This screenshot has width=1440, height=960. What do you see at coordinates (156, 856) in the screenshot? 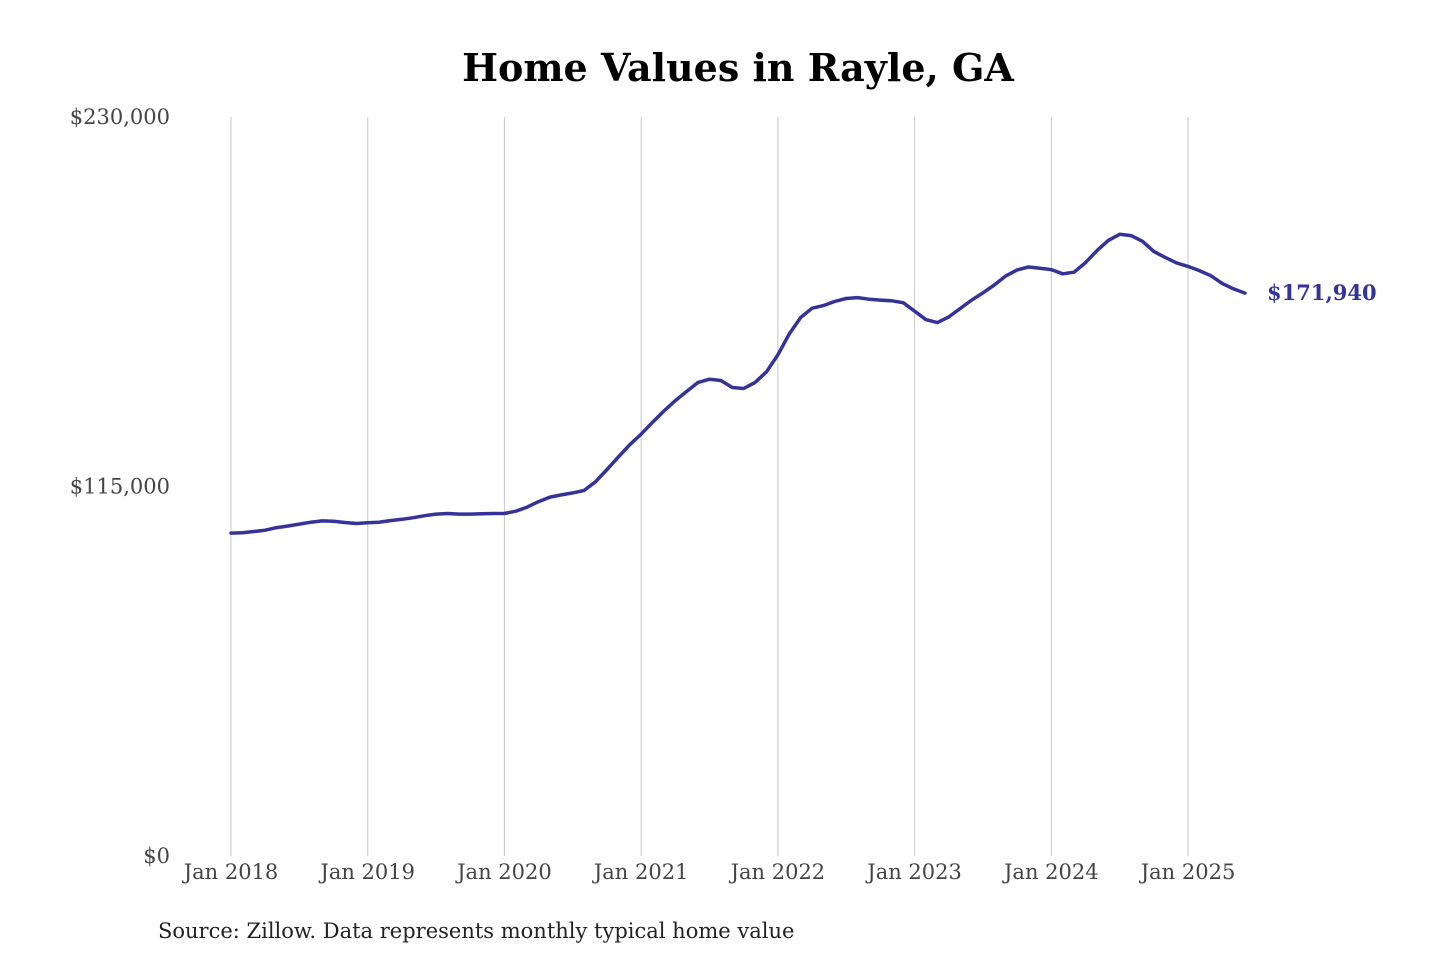
I see `y-tick-label: $0` at bounding box center [156, 856].